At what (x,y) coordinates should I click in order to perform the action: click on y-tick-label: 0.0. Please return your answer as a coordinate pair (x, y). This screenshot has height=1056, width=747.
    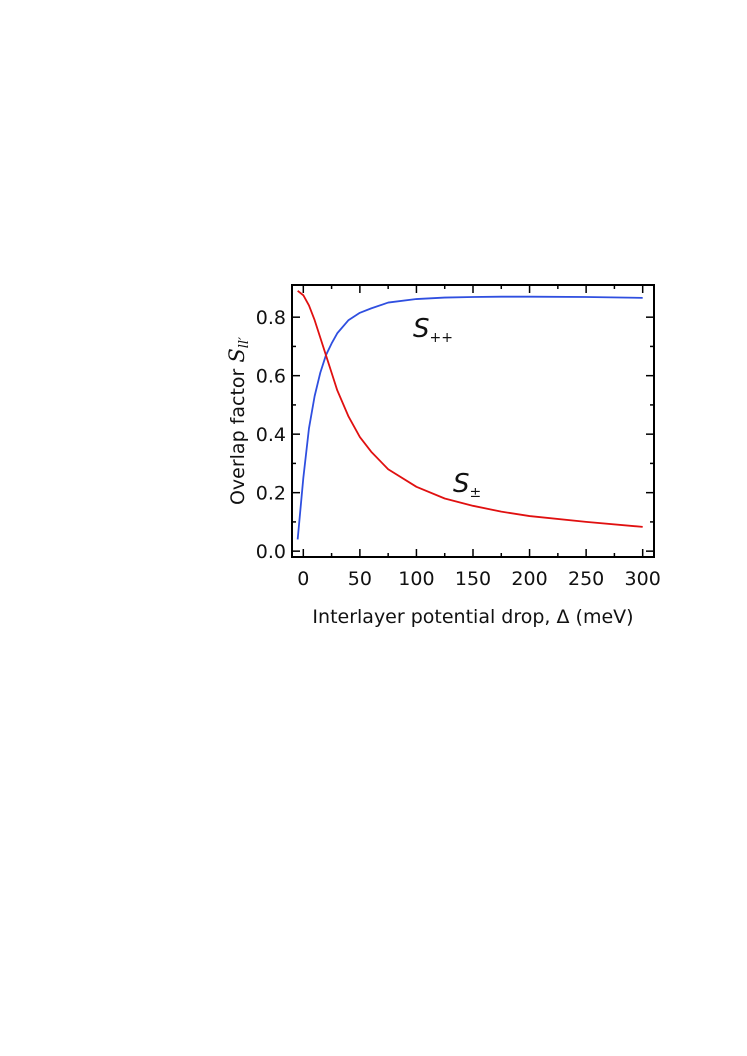
    Looking at the image, I should click on (271, 552).